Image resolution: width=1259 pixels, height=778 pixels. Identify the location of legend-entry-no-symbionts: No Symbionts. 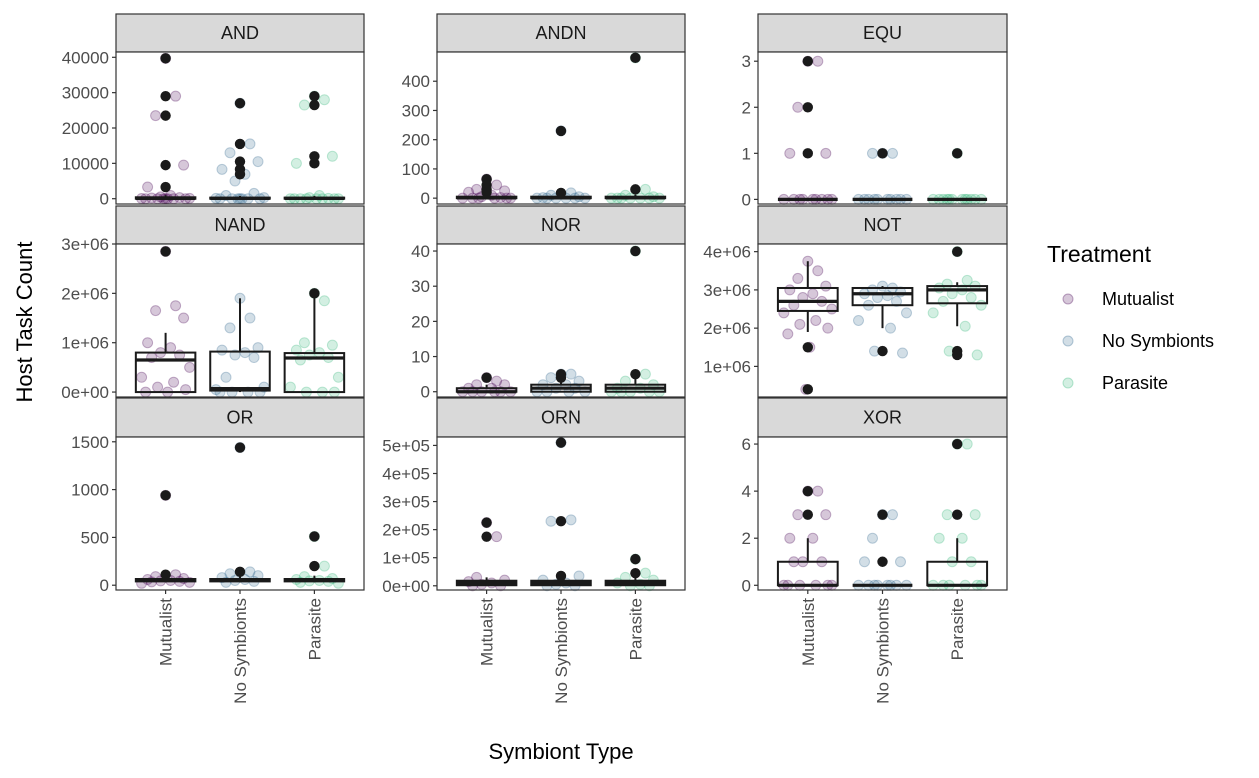
(1138, 341).